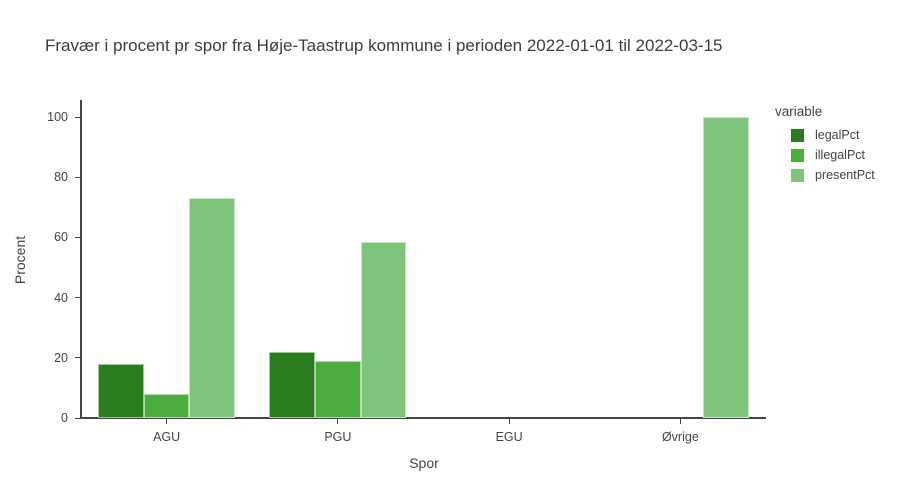  I want to click on bar-PGU-presentPct, so click(383, 329).